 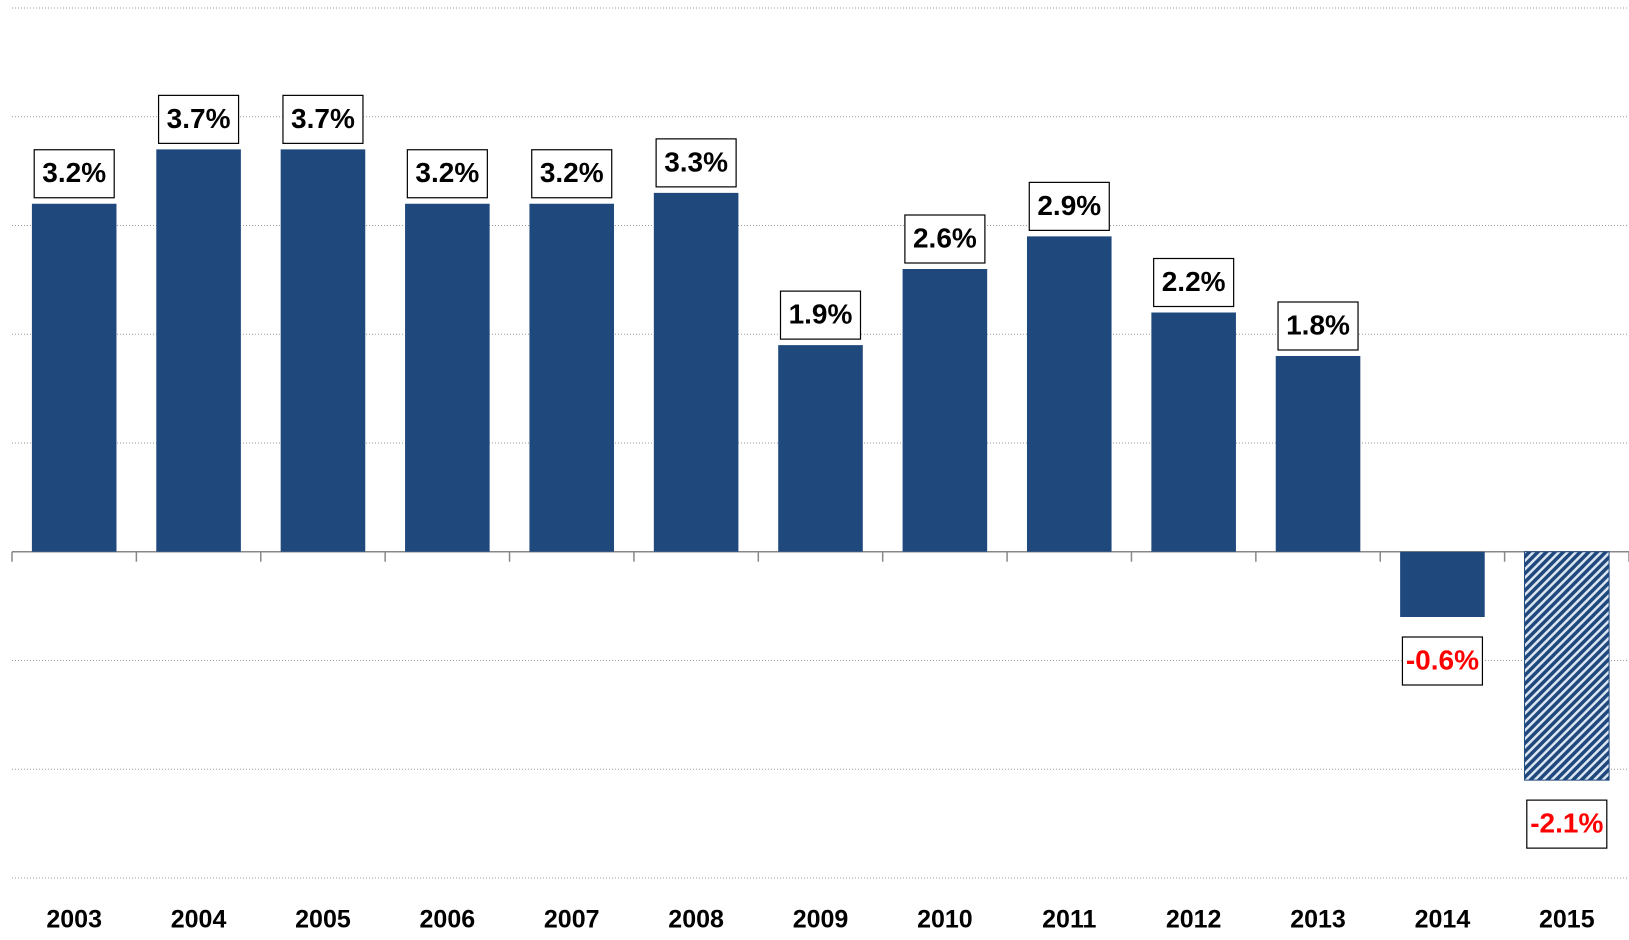 What do you see at coordinates (448, 920) in the screenshot?
I see `x-tick-label: 2006` at bounding box center [448, 920].